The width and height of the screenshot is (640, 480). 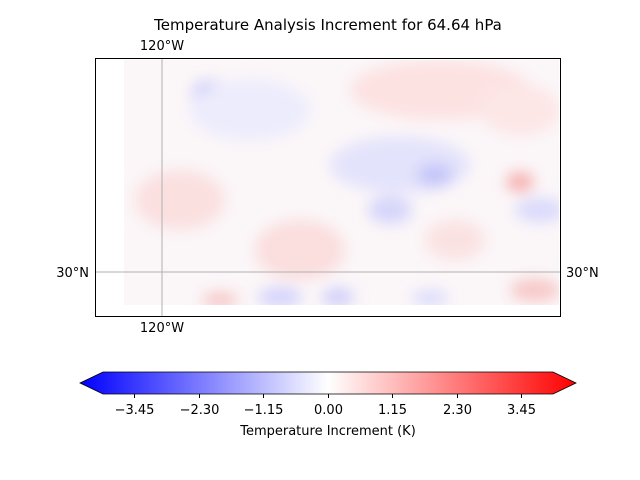 I want to click on lat-label-right: 30°N, so click(x=582, y=273).